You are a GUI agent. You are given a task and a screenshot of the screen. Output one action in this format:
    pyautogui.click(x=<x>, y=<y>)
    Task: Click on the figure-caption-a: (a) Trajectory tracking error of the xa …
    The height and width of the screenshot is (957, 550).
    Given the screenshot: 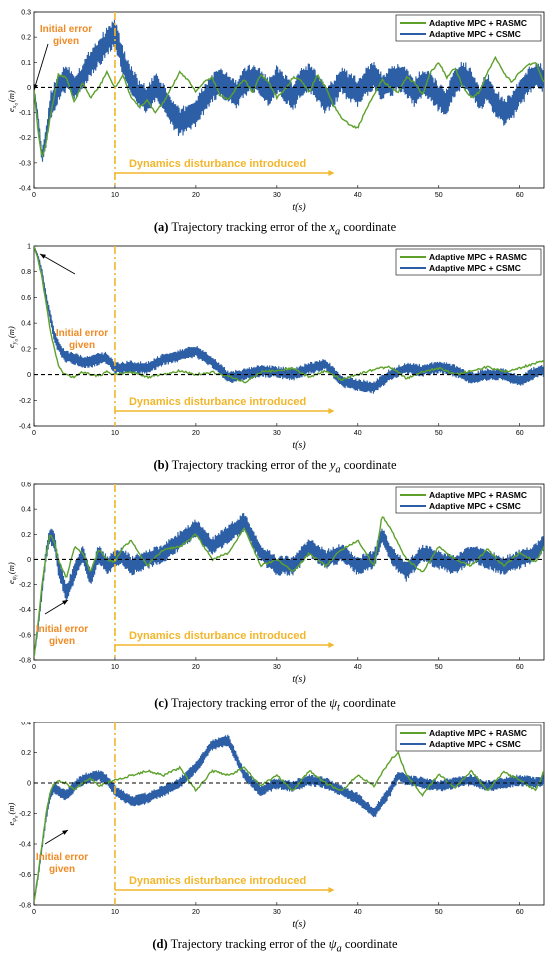 What is the action you would take?
    pyautogui.click(x=275, y=229)
    